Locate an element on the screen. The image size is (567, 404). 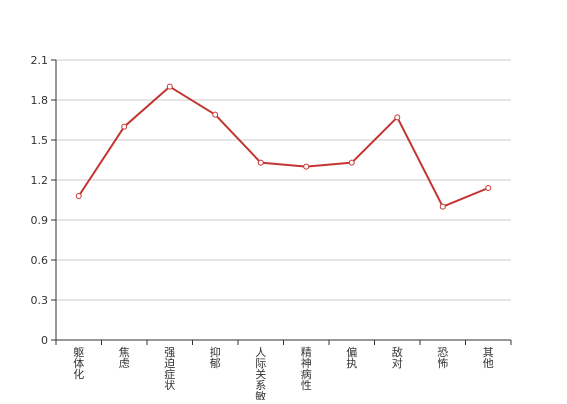
y-tick-label: 2.1 is located at coordinates (40, 60).